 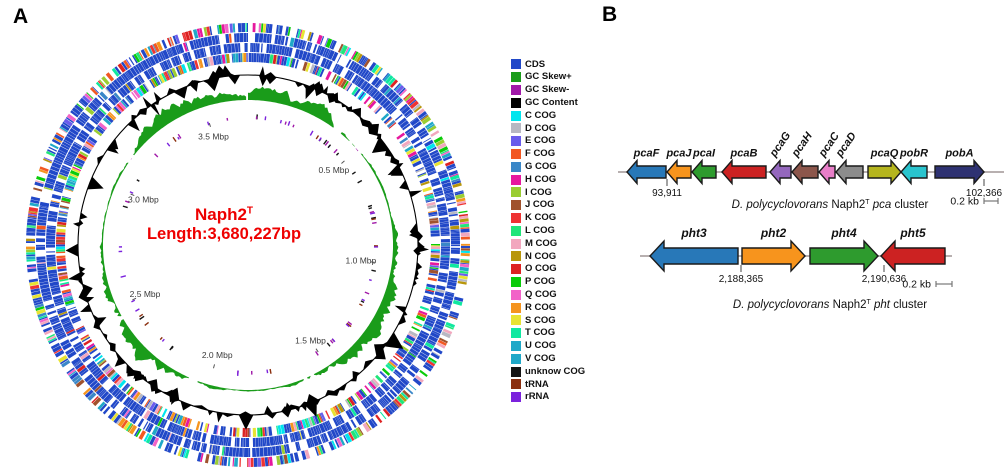 What do you see at coordinates (540, 154) in the screenshot?
I see `legend-label: F COG` at bounding box center [540, 154].